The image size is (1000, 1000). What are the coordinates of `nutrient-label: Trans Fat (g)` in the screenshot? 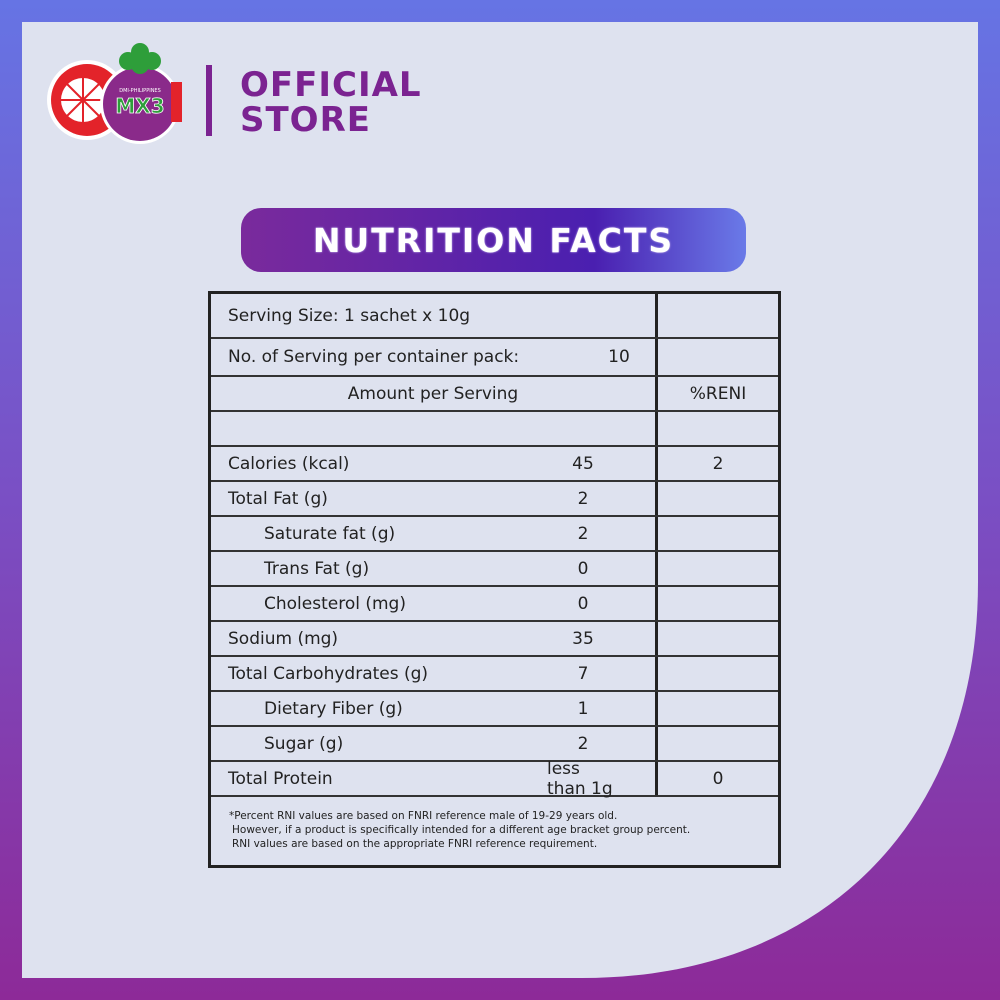 It's located at (317, 568).